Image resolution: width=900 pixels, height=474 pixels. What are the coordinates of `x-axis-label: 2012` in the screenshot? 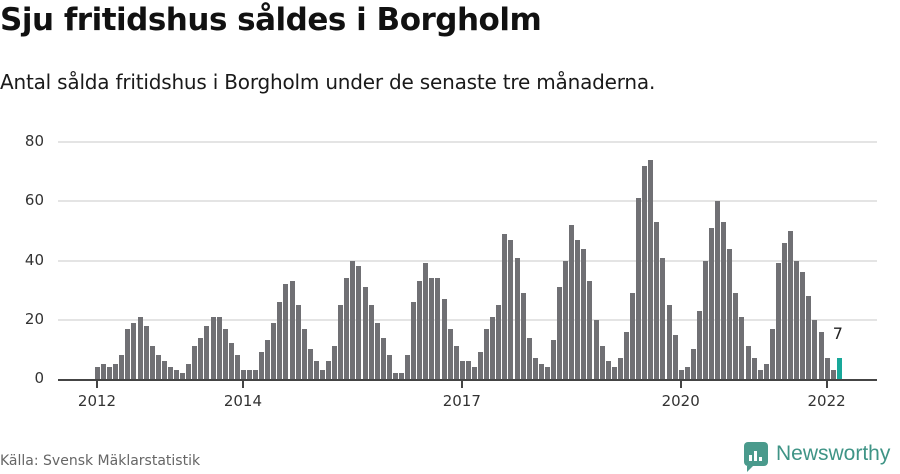 It's located at (97, 401).